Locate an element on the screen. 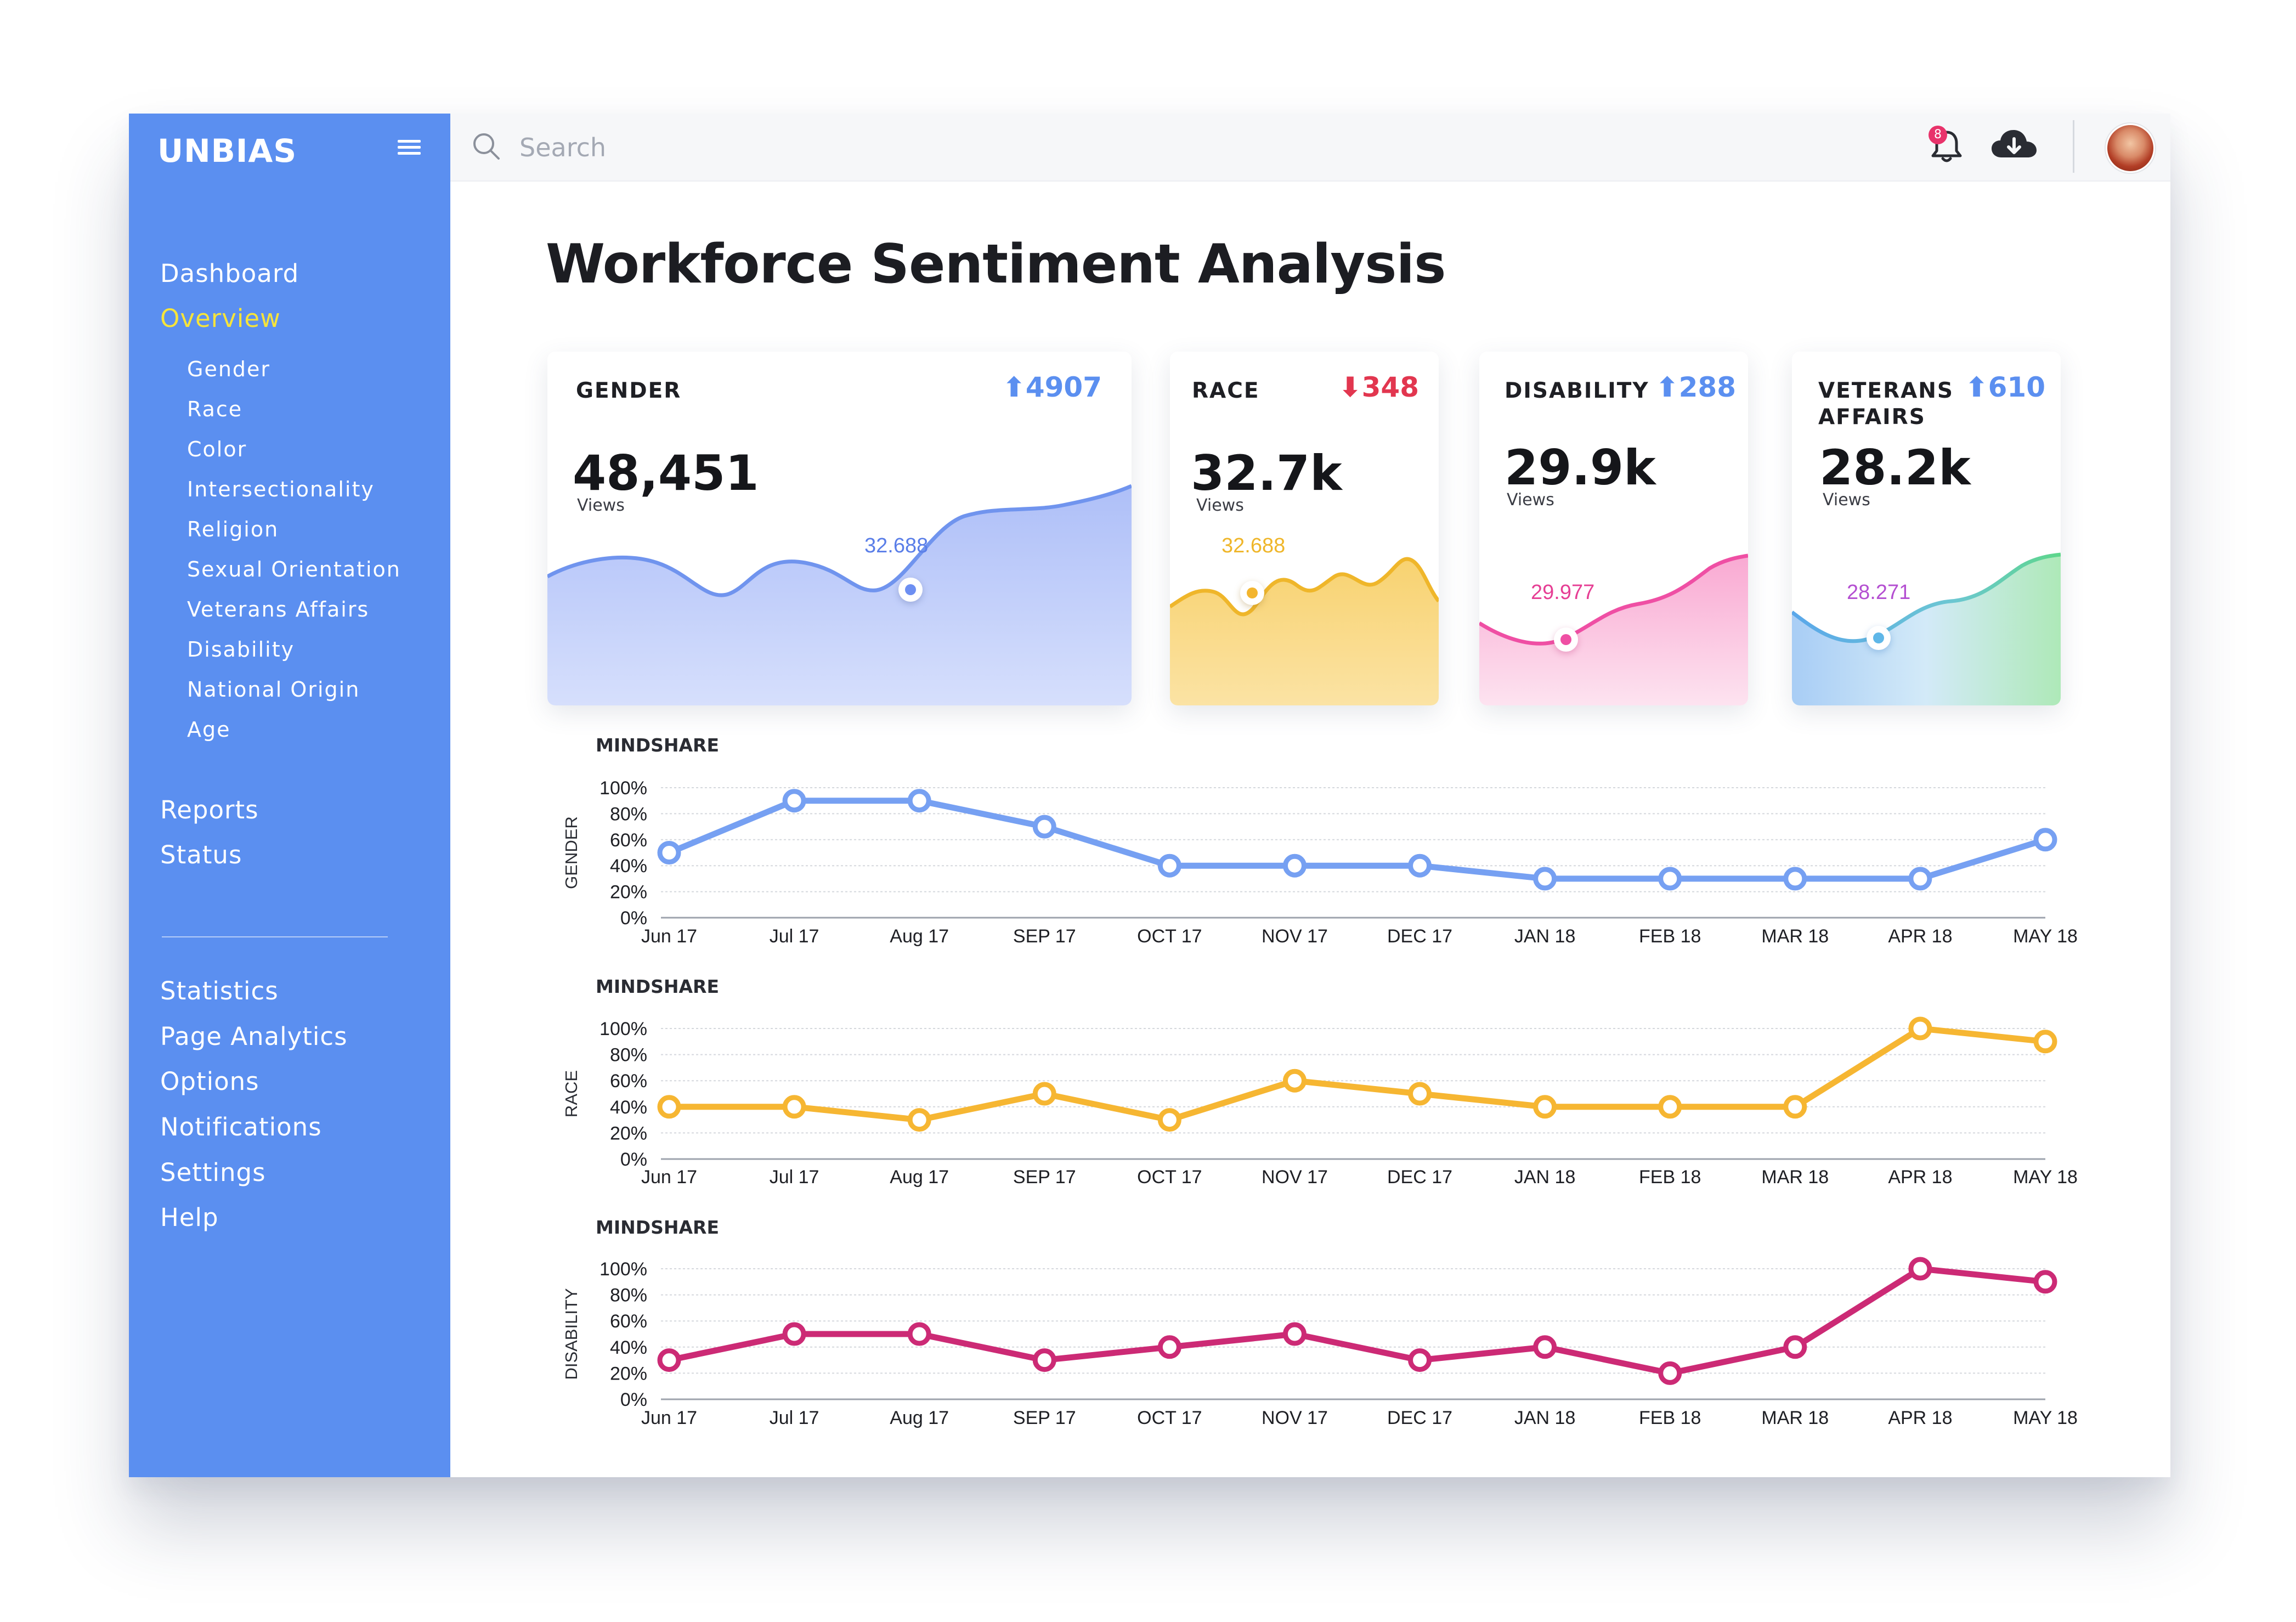 The width and height of the screenshot is (2296, 1622). gender-y-tick-label: 20% is located at coordinates (628, 892).